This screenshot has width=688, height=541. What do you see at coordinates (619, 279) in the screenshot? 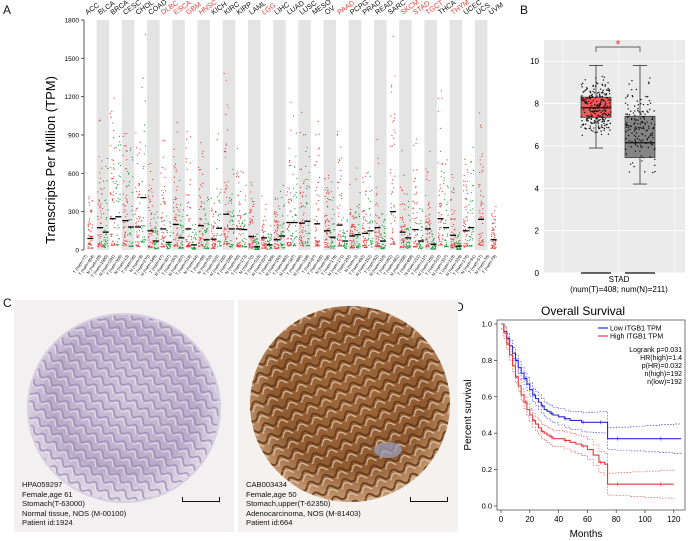
I see `group-label: STAD` at bounding box center [619, 279].